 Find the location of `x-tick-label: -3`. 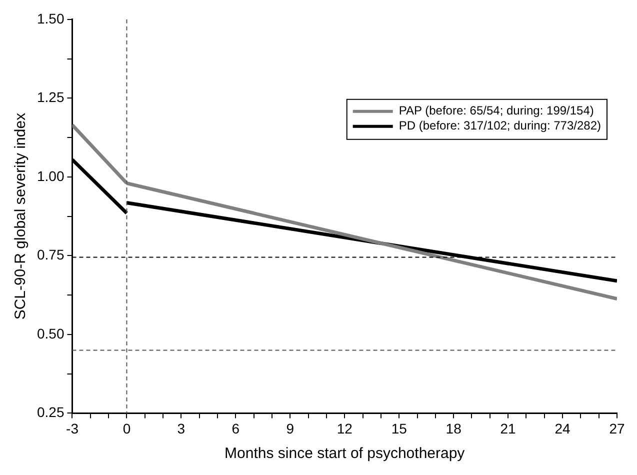

x-tick-label: -3 is located at coordinates (72, 428).